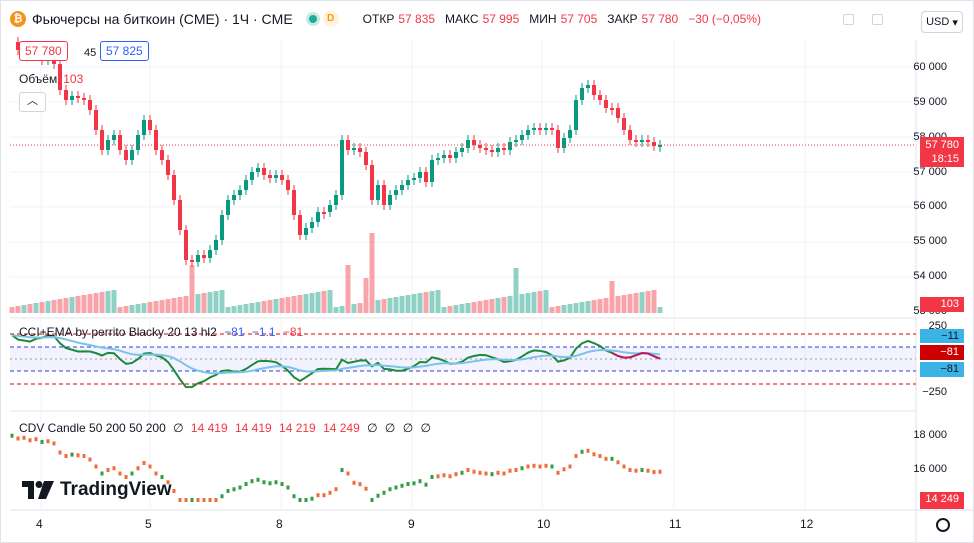  Describe the element at coordinates (622, 19) in the screenshot. I see `close-label: ЗАКР` at that location.